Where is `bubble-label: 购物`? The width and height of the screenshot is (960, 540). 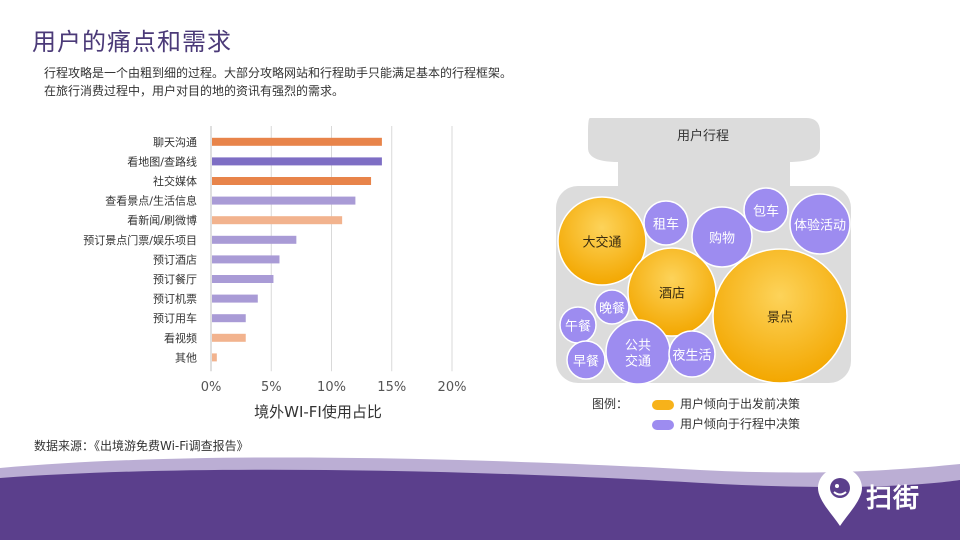 bubble-label: 购物 is located at coordinates (722, 239).